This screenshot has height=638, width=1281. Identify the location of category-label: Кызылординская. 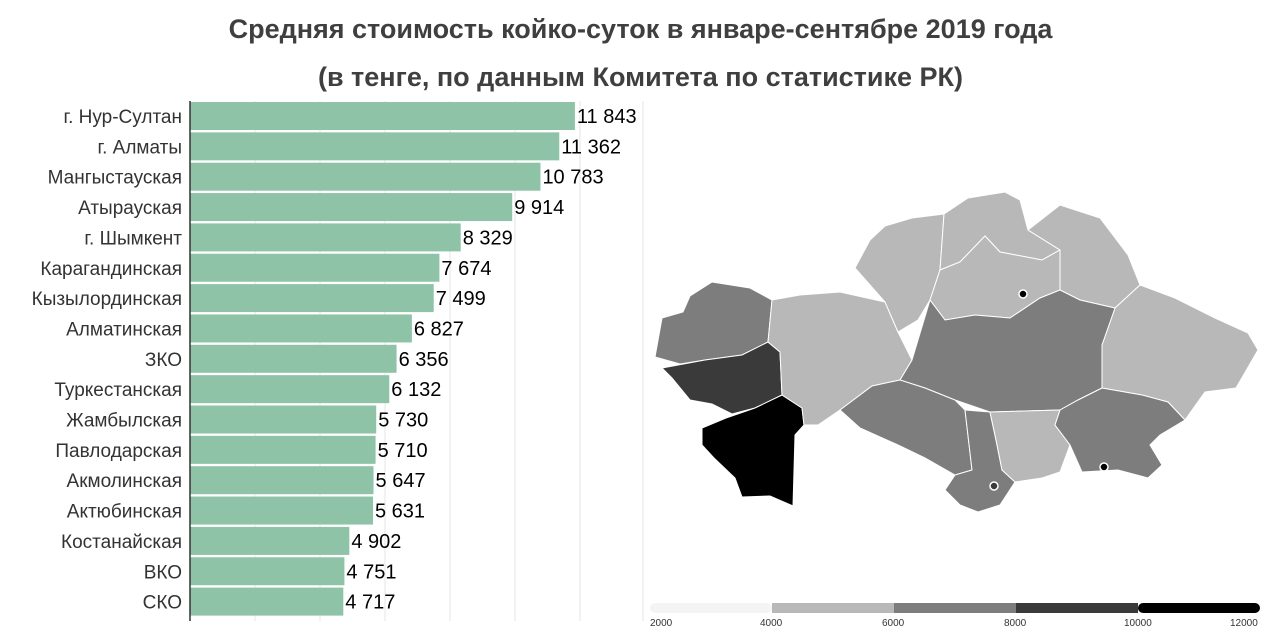
(107, 299).